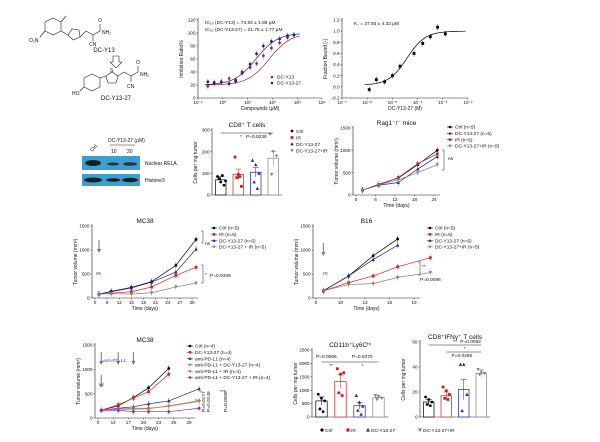  I want to click on legend-label: DC-Y13, so click(285, 78).